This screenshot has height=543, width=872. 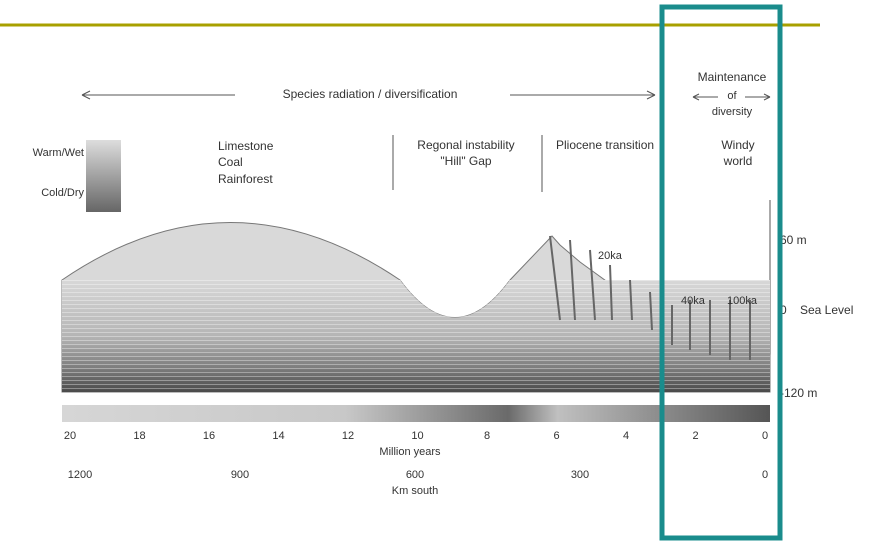 I want to click on level-label: 60 m, so click(x=793, y=240).